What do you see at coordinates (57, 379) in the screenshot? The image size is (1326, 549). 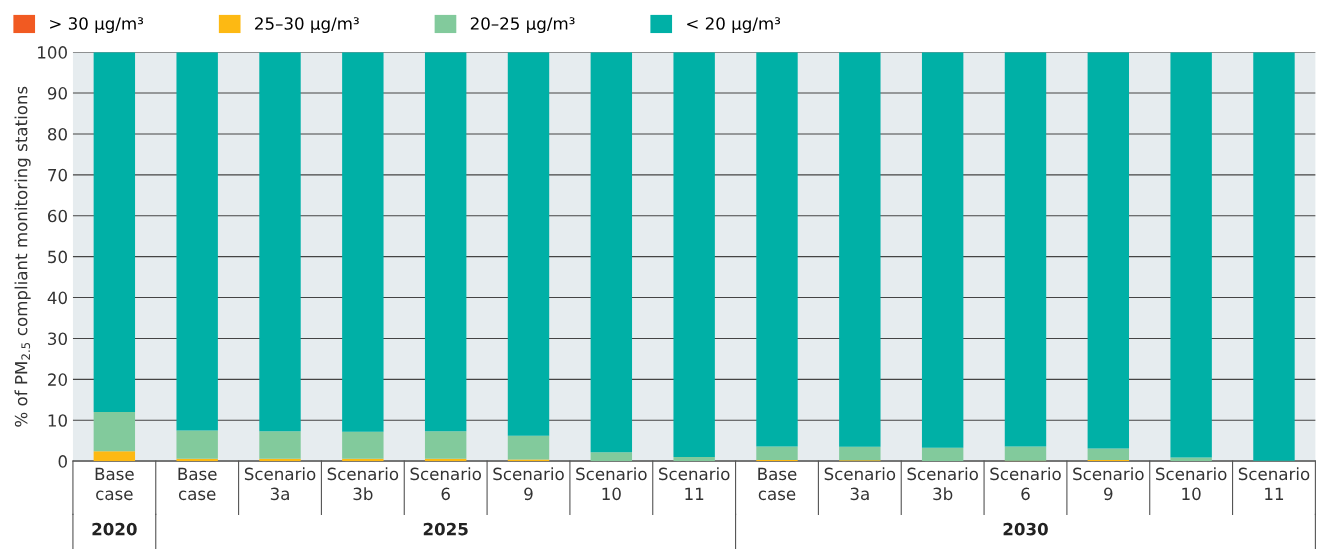 I see `y-tick-label: 20` at bounding box center [57, 379].